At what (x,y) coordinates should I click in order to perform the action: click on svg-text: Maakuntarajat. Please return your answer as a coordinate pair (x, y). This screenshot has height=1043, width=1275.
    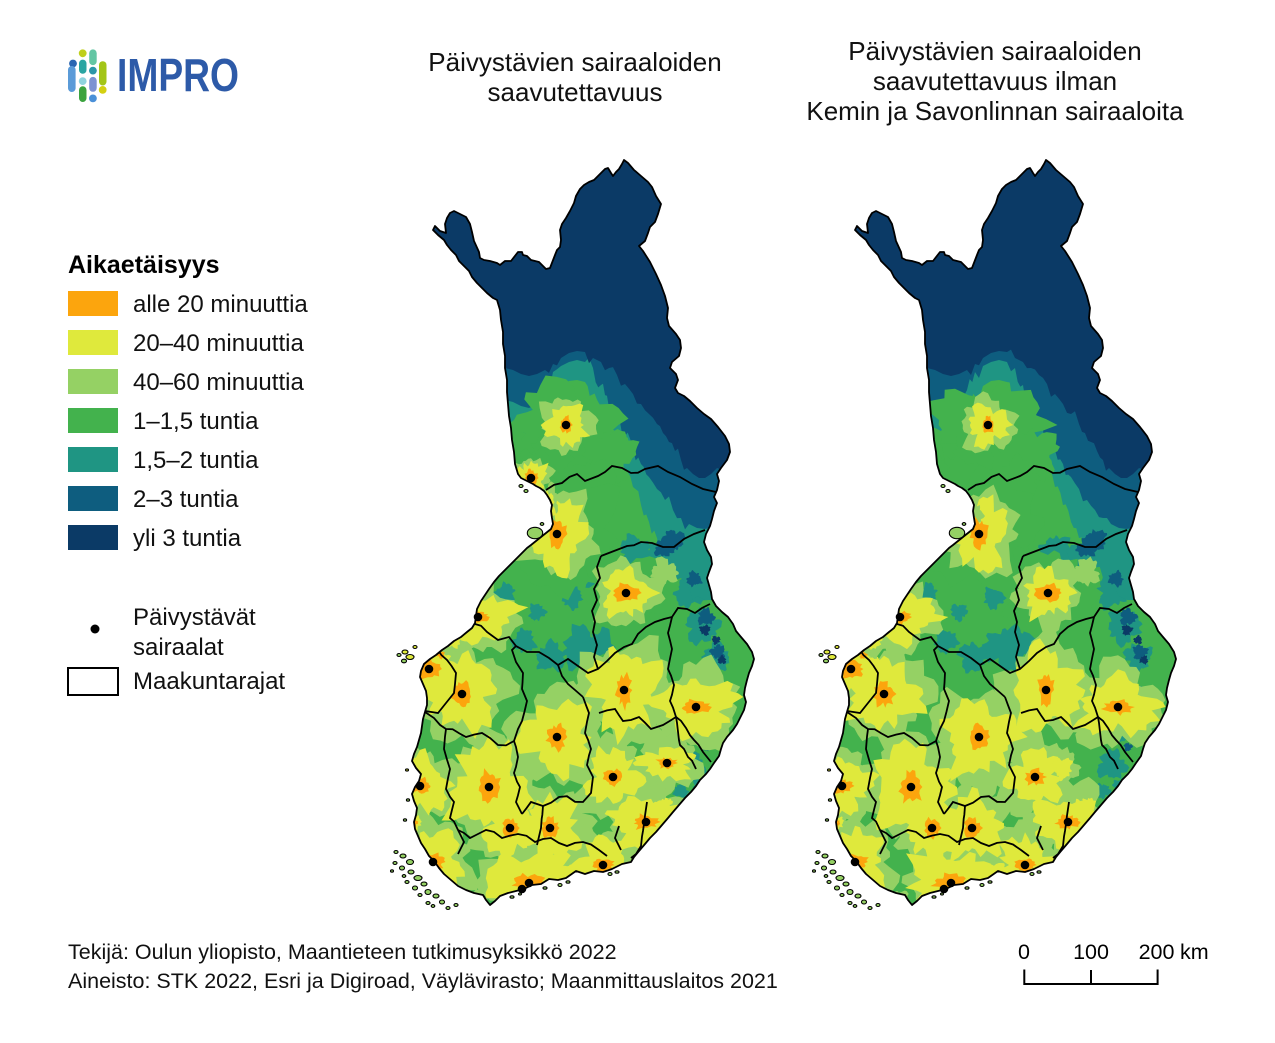
    Looking at the image, I should click on (209, 681).